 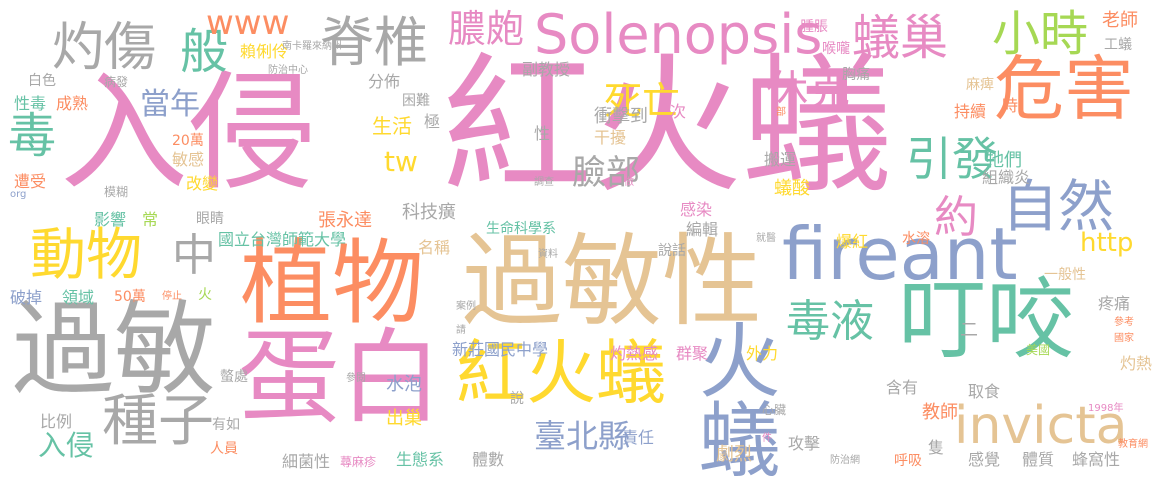 I want to click on word-86: 參閱, so click(x=356, y=378).